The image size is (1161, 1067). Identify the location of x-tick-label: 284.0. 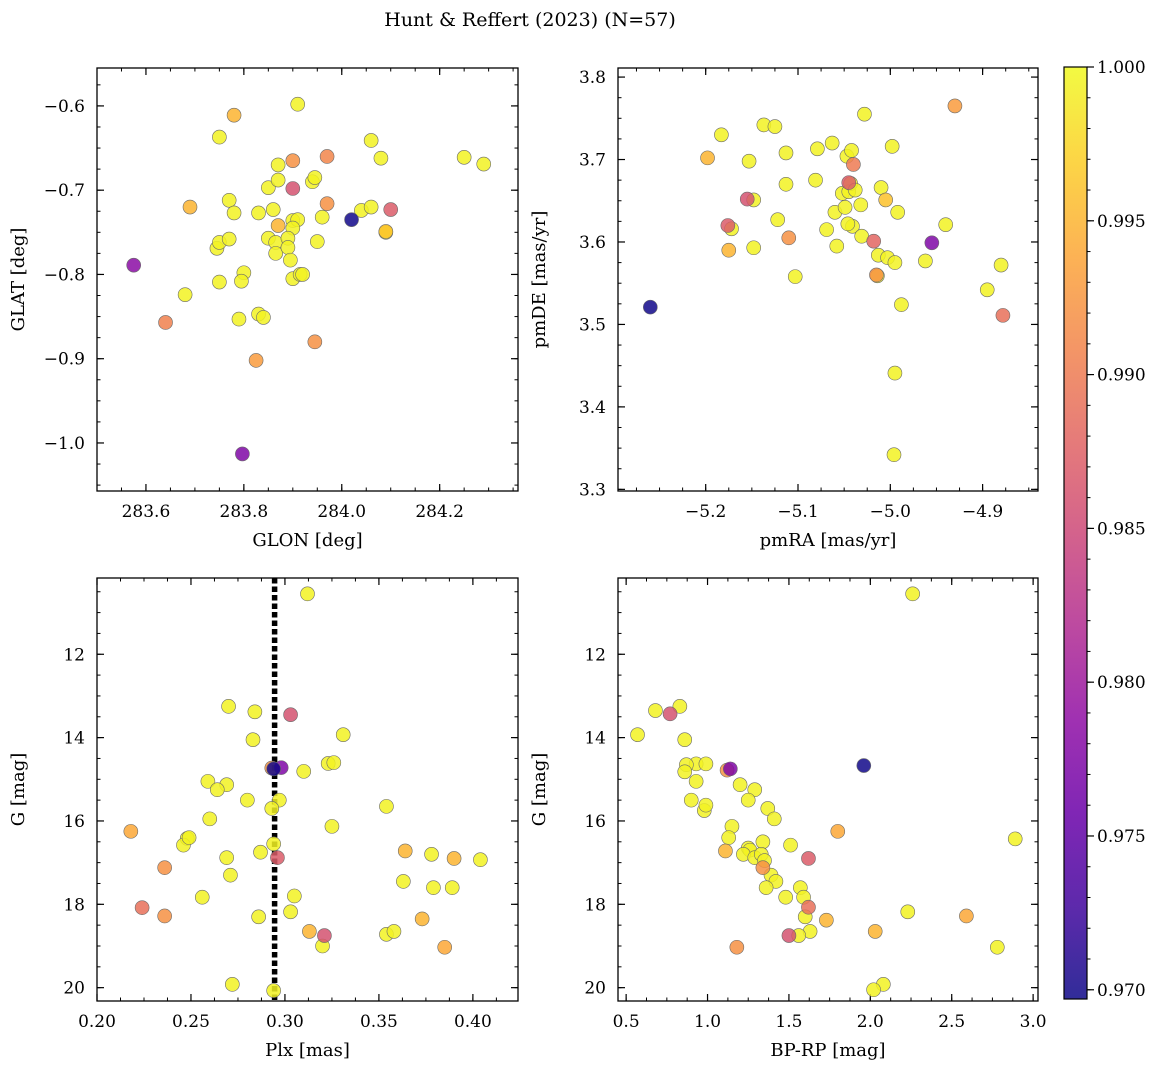
(341, 512).